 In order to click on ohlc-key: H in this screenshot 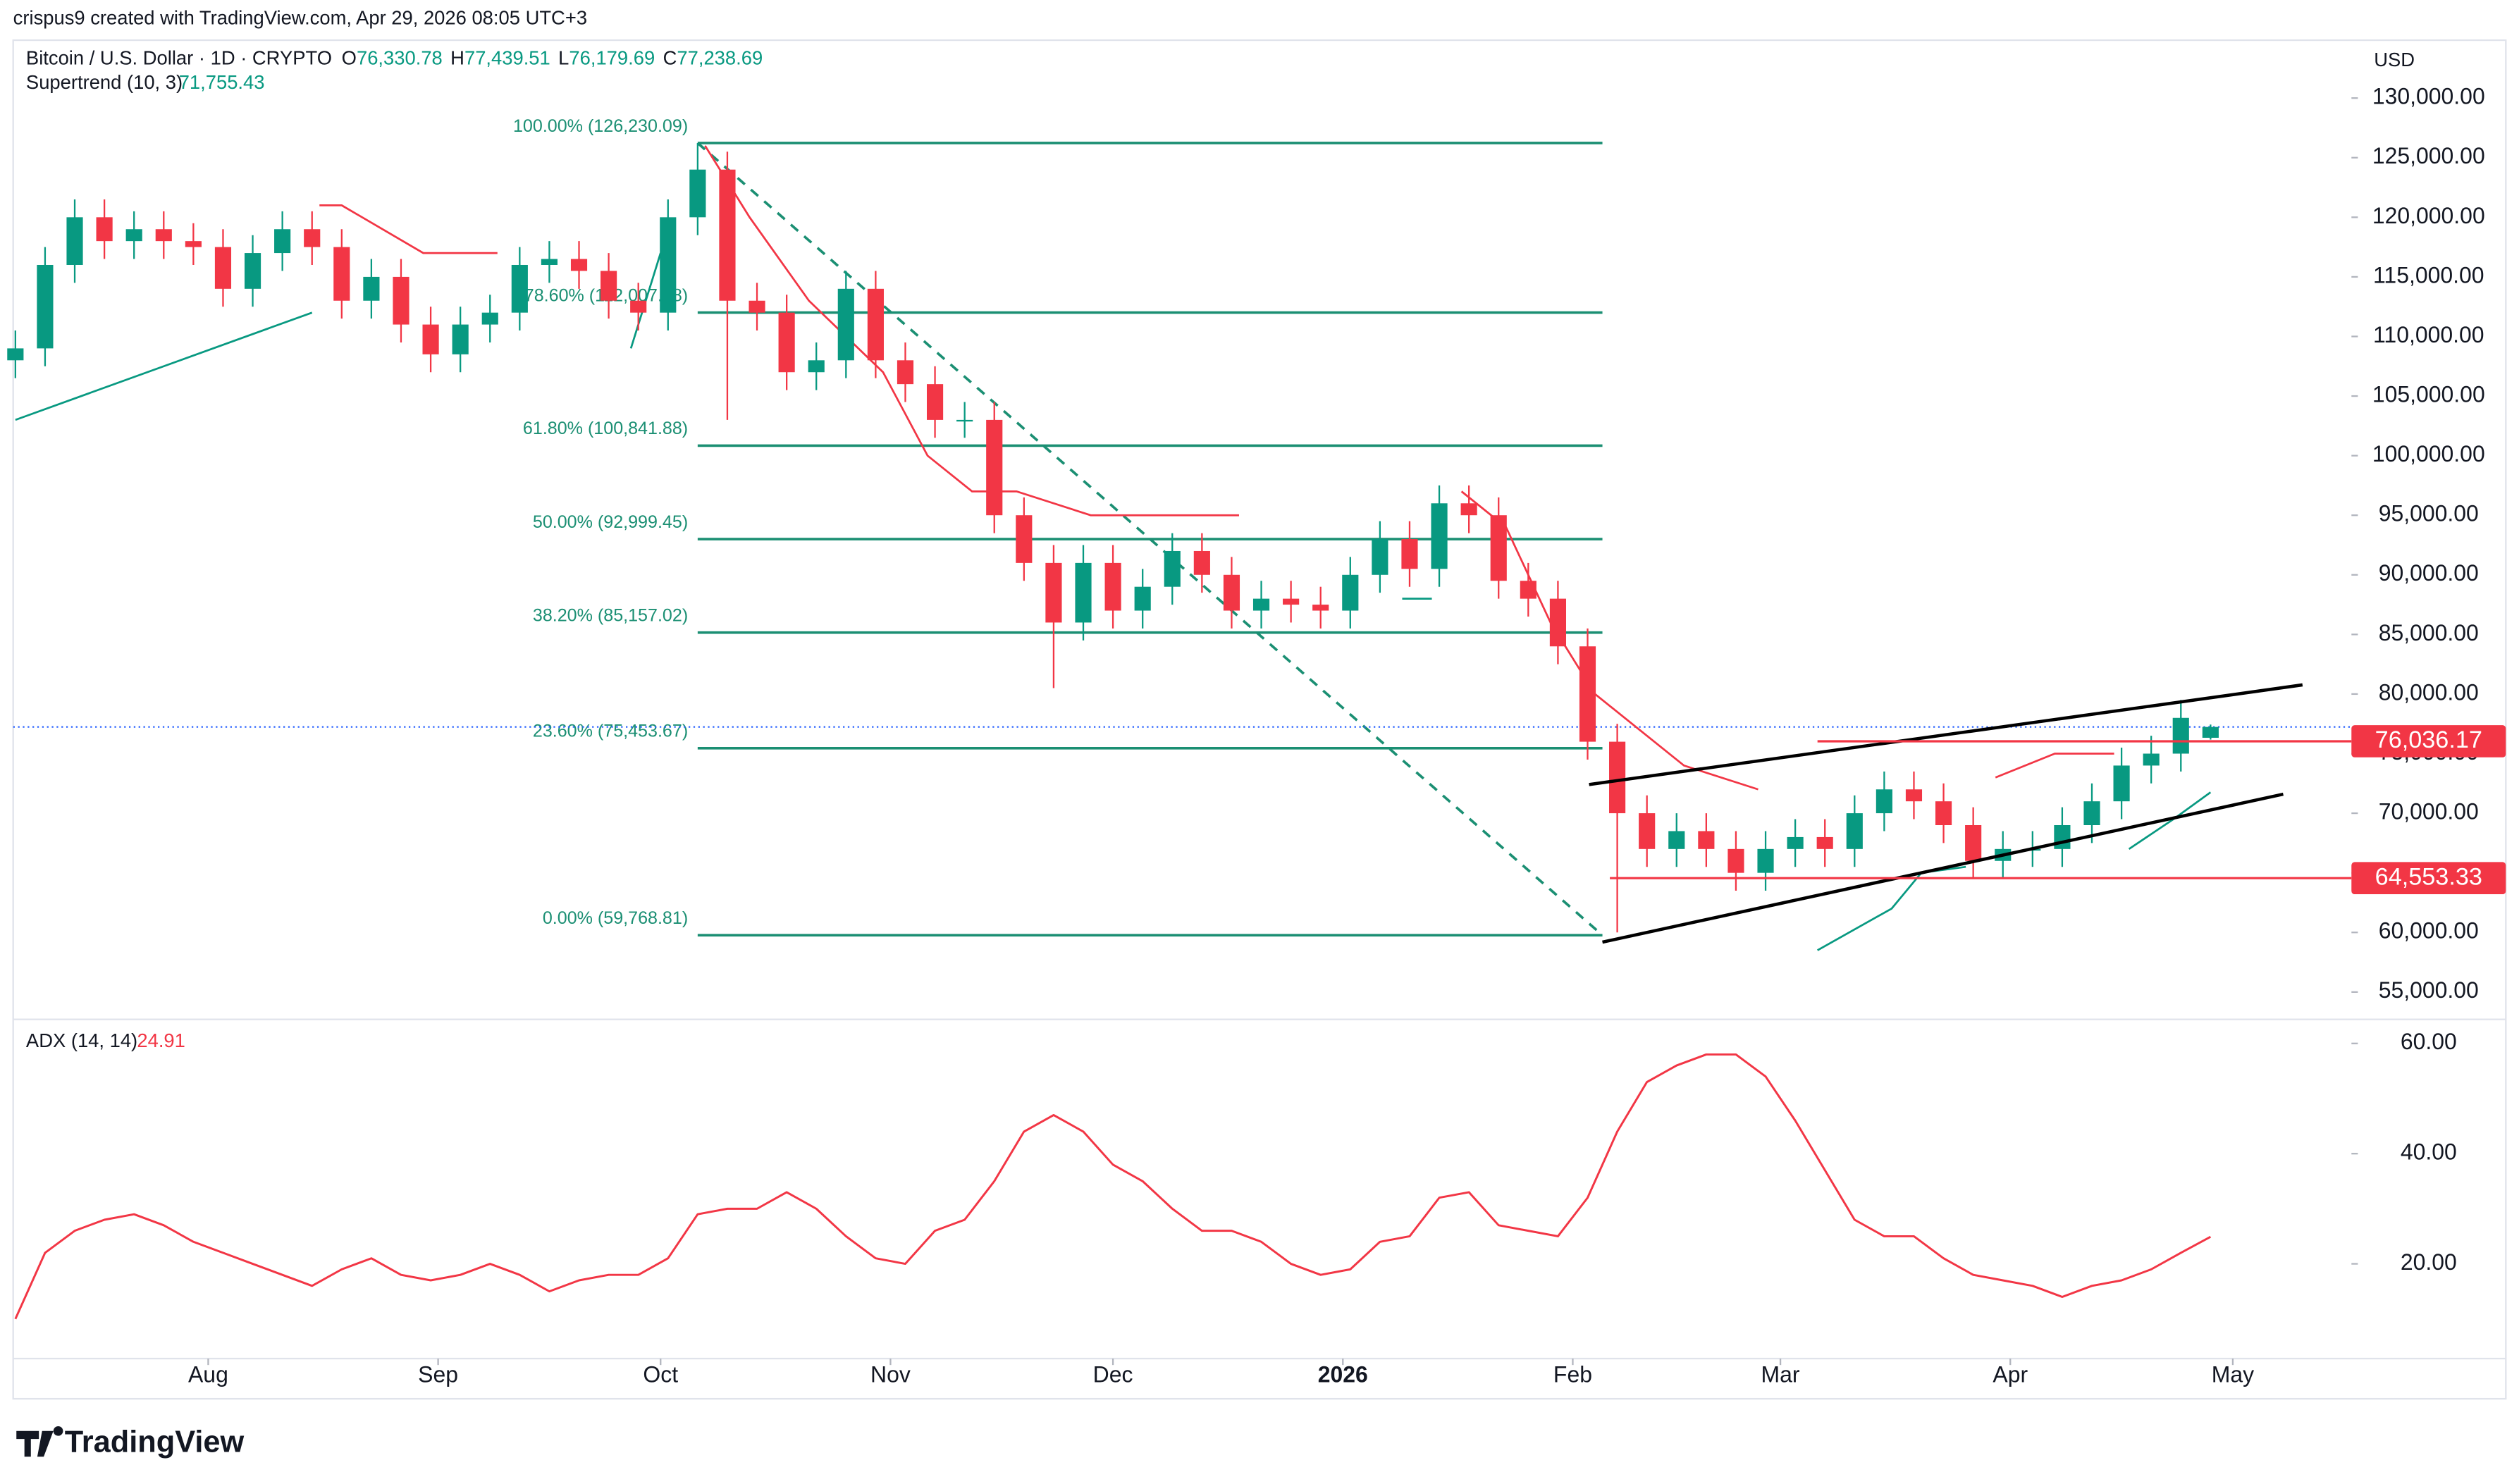, I will do `click(457, 58)`.